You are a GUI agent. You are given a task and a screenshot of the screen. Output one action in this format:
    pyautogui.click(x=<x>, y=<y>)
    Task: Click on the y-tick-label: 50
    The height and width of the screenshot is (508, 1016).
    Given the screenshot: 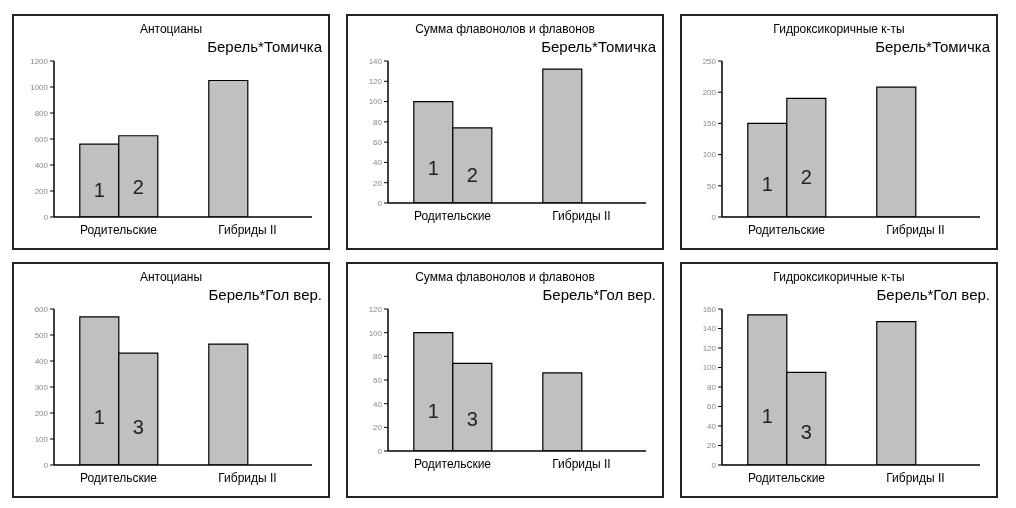 What is the action you would take?
    pyautogui.click(x=712, y=186)
    